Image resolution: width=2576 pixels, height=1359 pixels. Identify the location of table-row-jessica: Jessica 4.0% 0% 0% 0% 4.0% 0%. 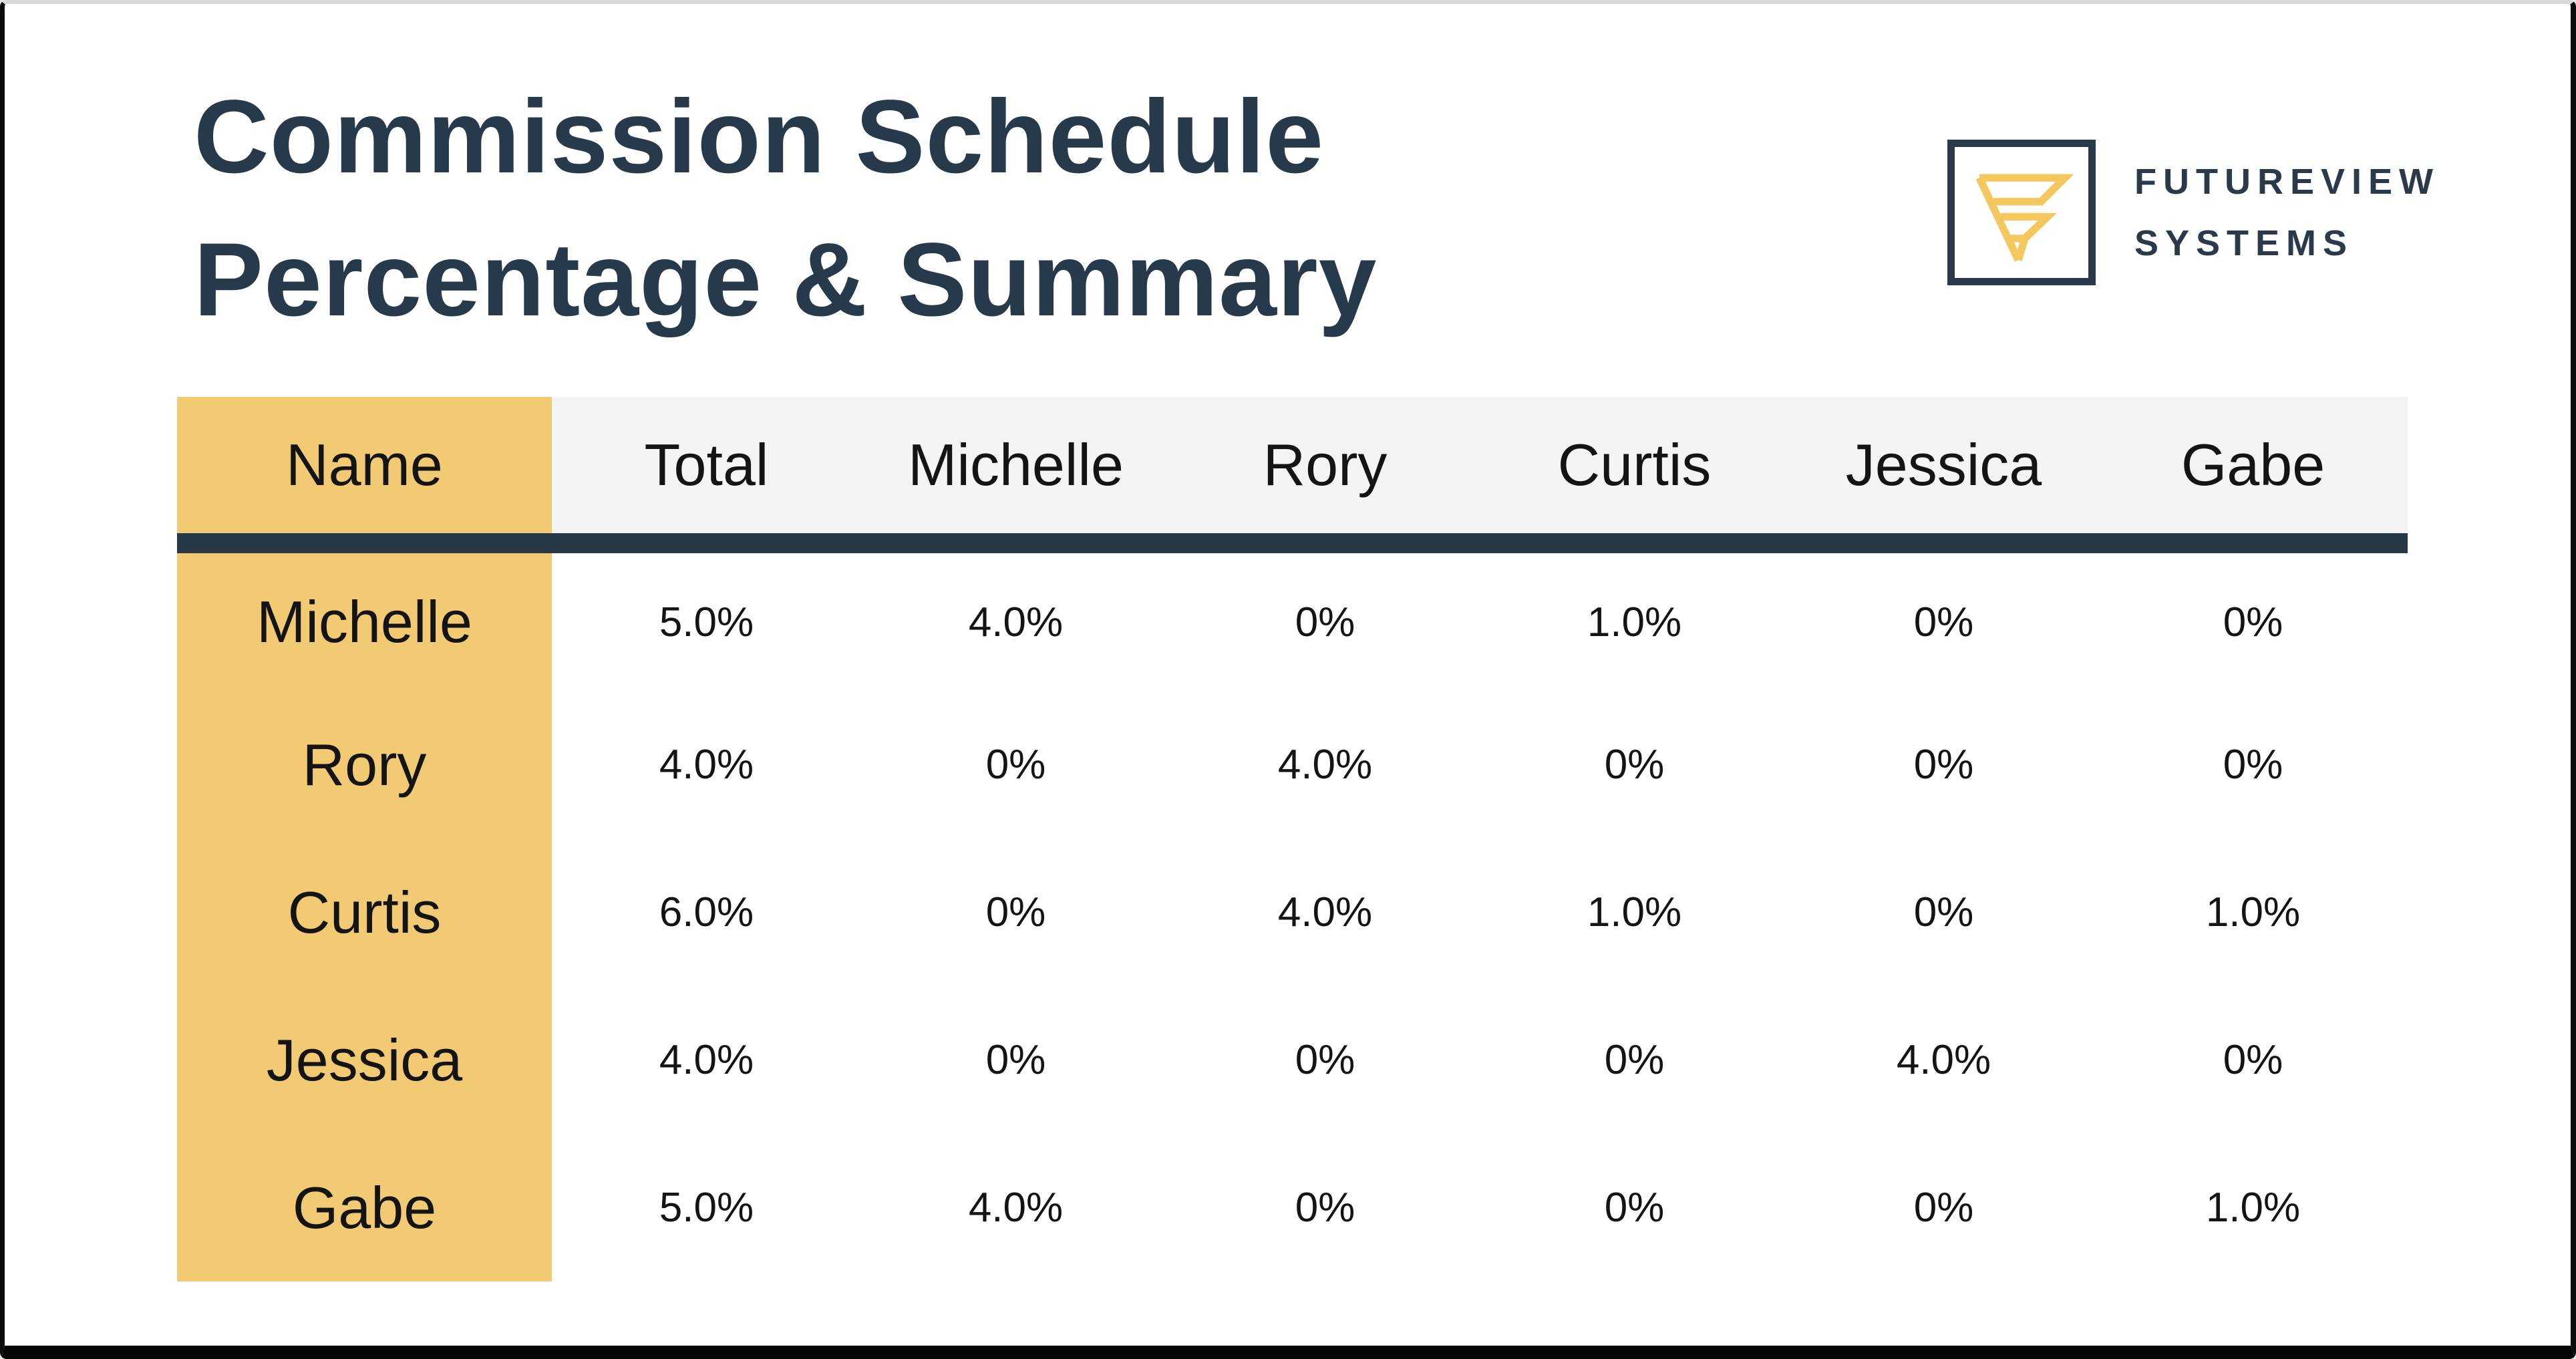
(1292, 1060).